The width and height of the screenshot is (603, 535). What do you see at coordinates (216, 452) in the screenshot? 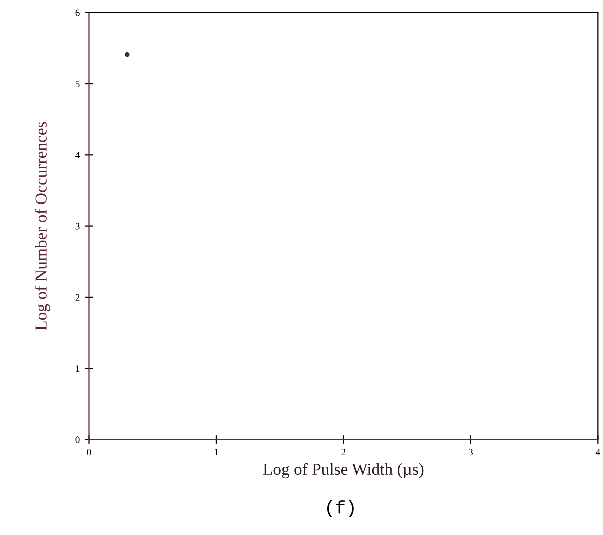
I see `x-tick-label: 1` at bounding box center [216, 452].